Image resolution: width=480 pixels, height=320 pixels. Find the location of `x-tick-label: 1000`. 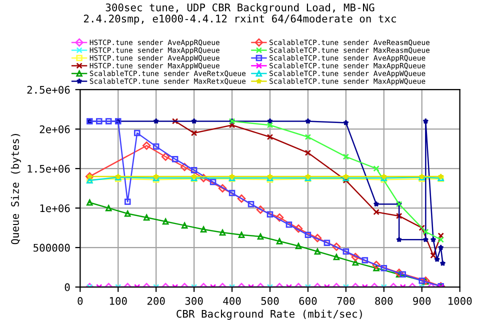

x-tick-label: 1000 is located at coordinates (460, 301).